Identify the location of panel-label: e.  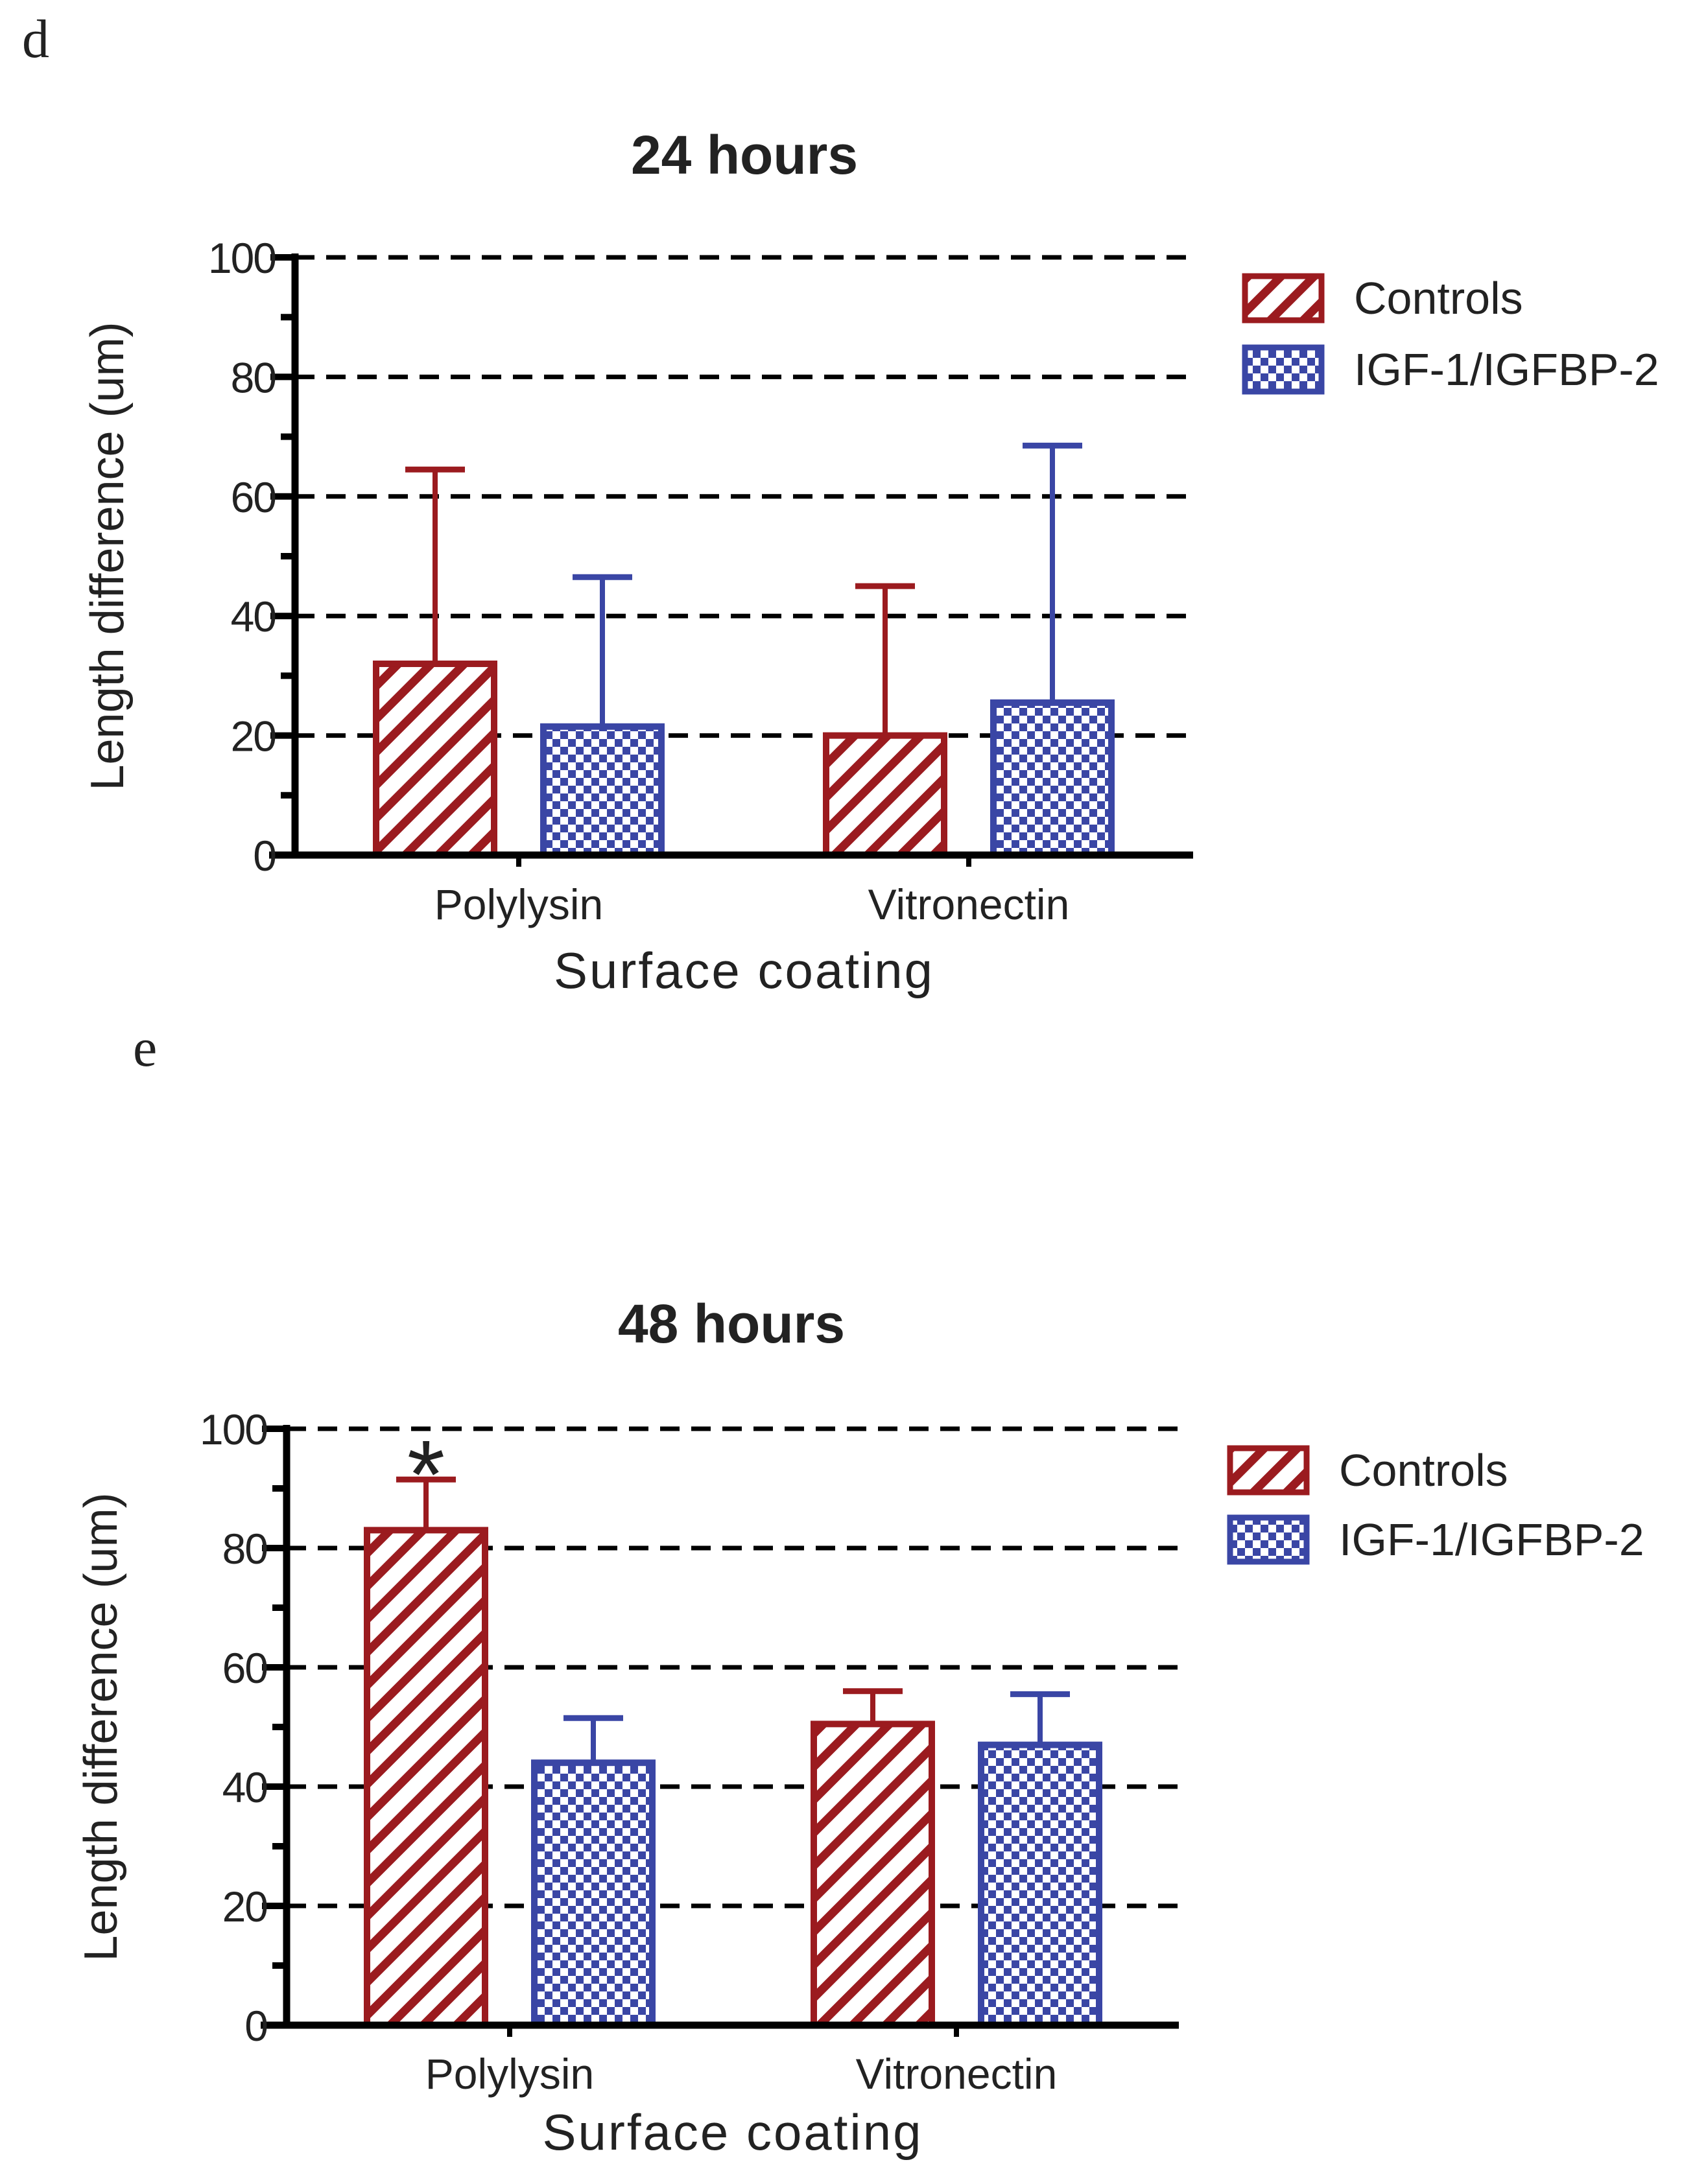
(145, 1048).